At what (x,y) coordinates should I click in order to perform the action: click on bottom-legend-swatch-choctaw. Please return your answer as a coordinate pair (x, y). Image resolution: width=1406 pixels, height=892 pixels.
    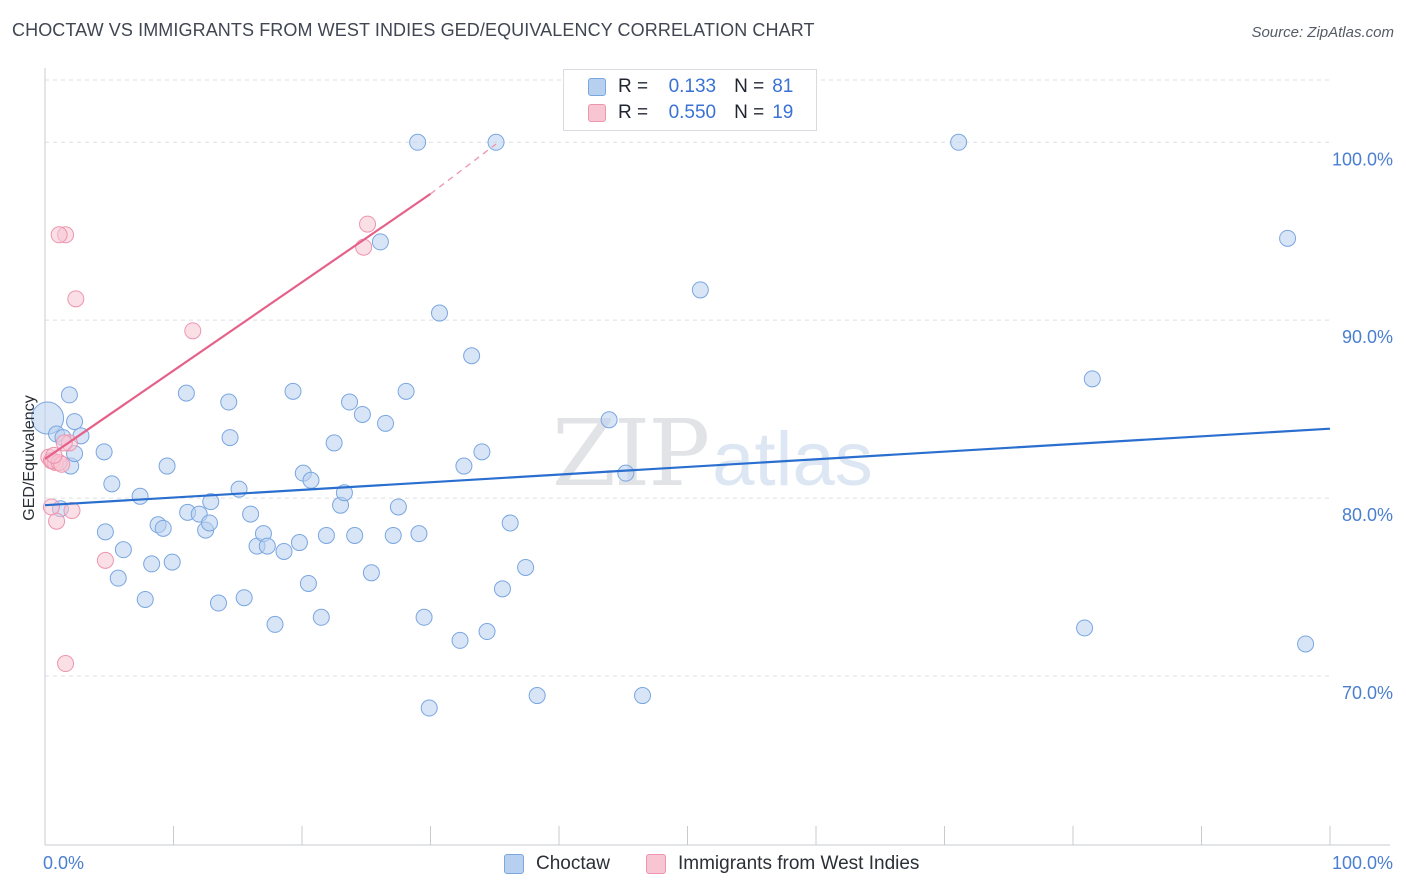
    Looking at the image, I should click on (514, 864).